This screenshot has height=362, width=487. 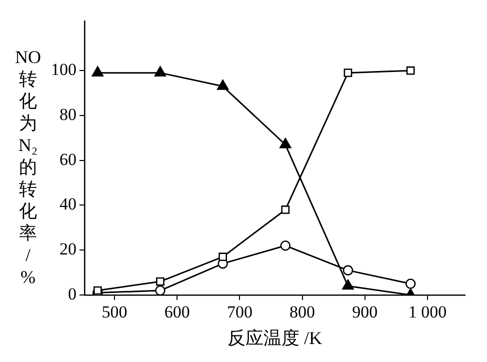 What do you see at coordinates (275, 338) in the screenshot?
I see `x-axis-title: 反应温度 /K` at bounding box center [275, 338].